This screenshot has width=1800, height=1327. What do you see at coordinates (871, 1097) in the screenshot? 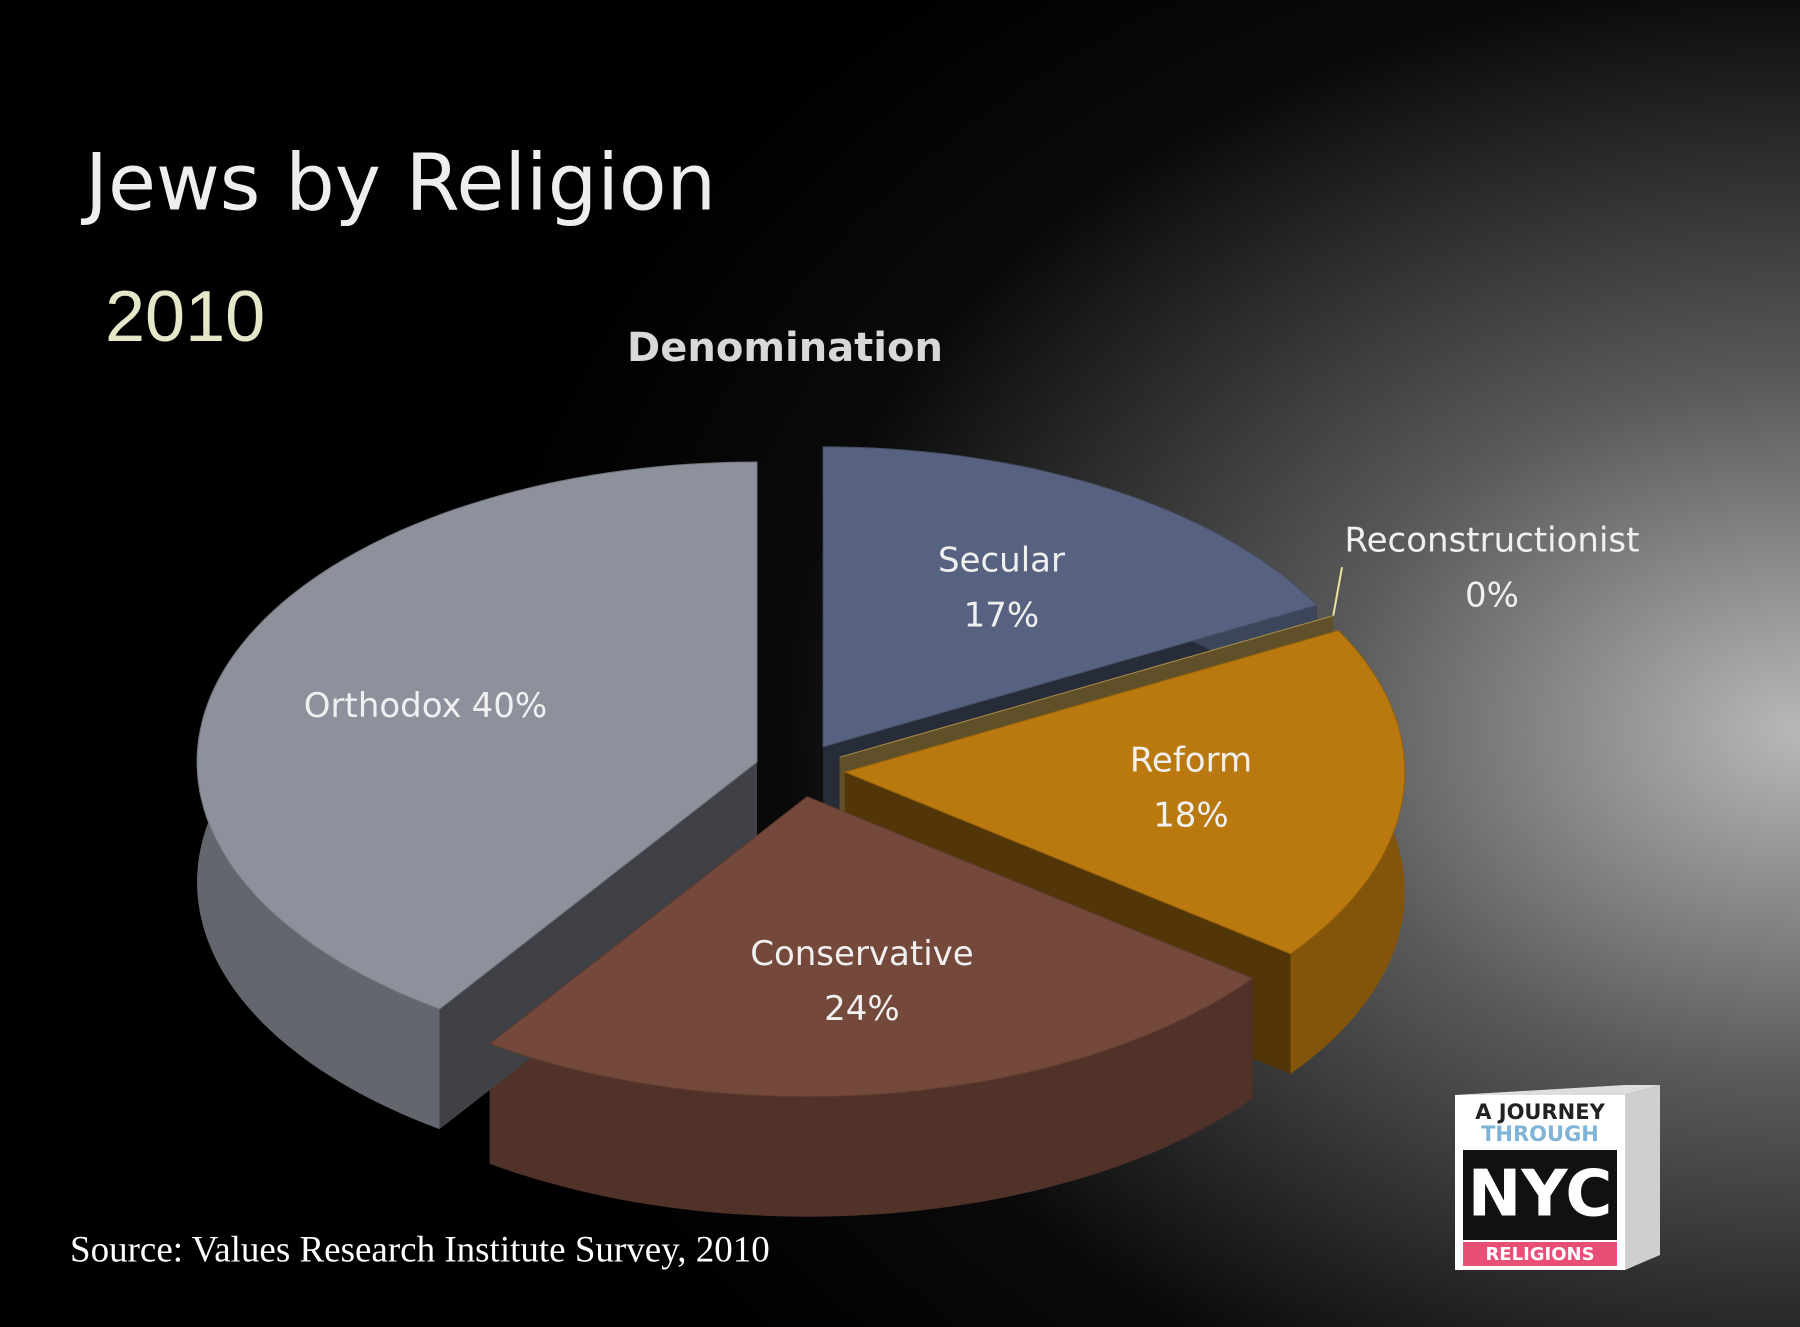
I see `slice-side` at bounding box center [871, 1097].